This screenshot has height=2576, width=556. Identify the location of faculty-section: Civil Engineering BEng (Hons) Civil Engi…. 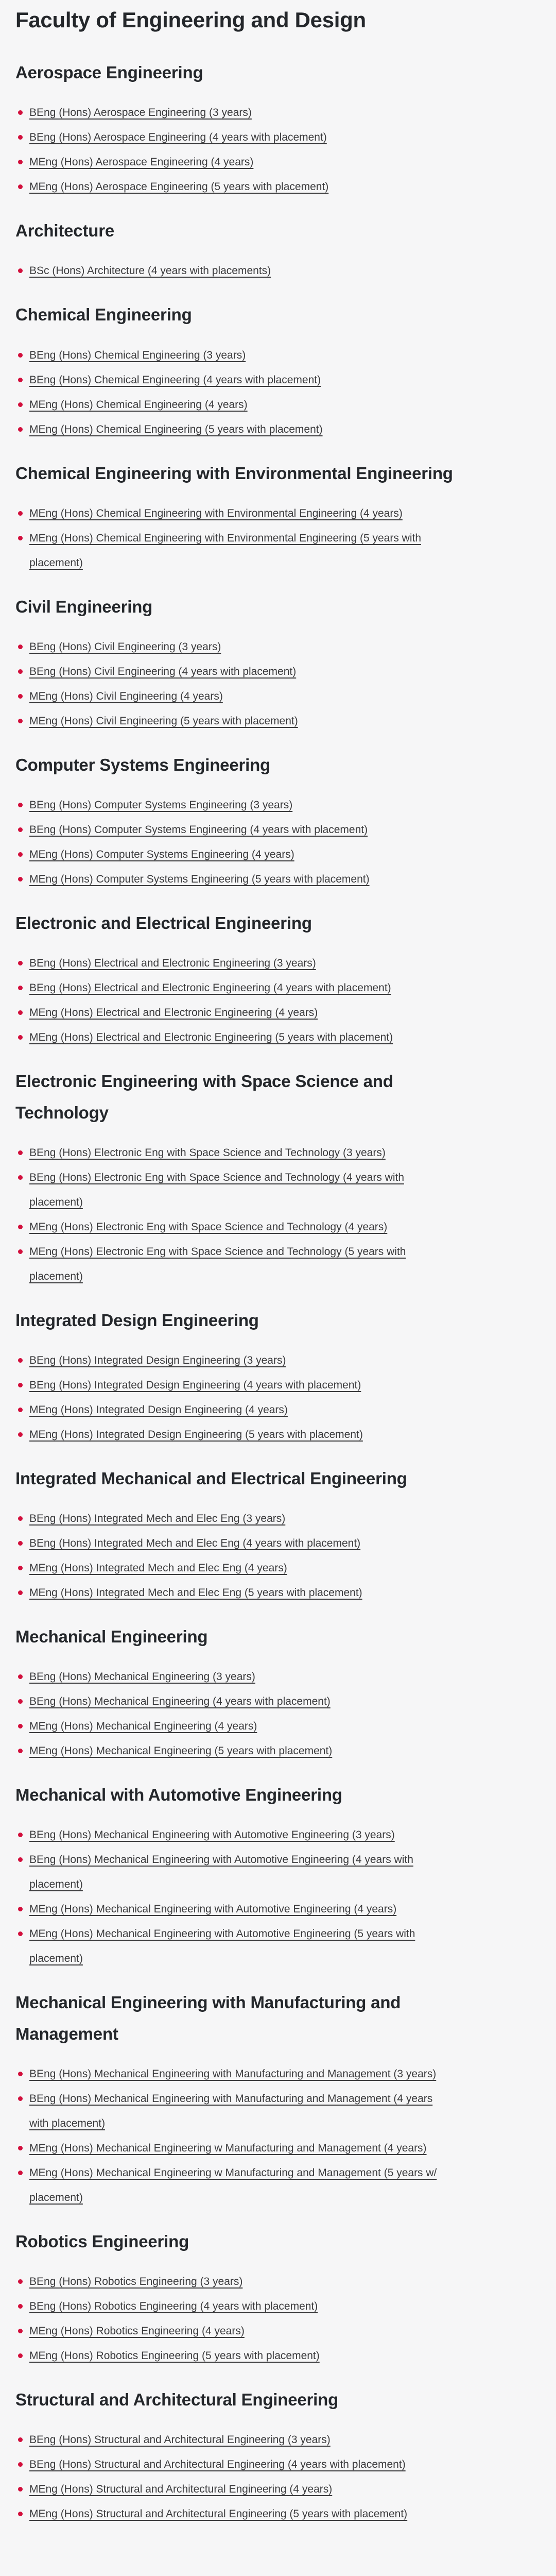
(280, 662).